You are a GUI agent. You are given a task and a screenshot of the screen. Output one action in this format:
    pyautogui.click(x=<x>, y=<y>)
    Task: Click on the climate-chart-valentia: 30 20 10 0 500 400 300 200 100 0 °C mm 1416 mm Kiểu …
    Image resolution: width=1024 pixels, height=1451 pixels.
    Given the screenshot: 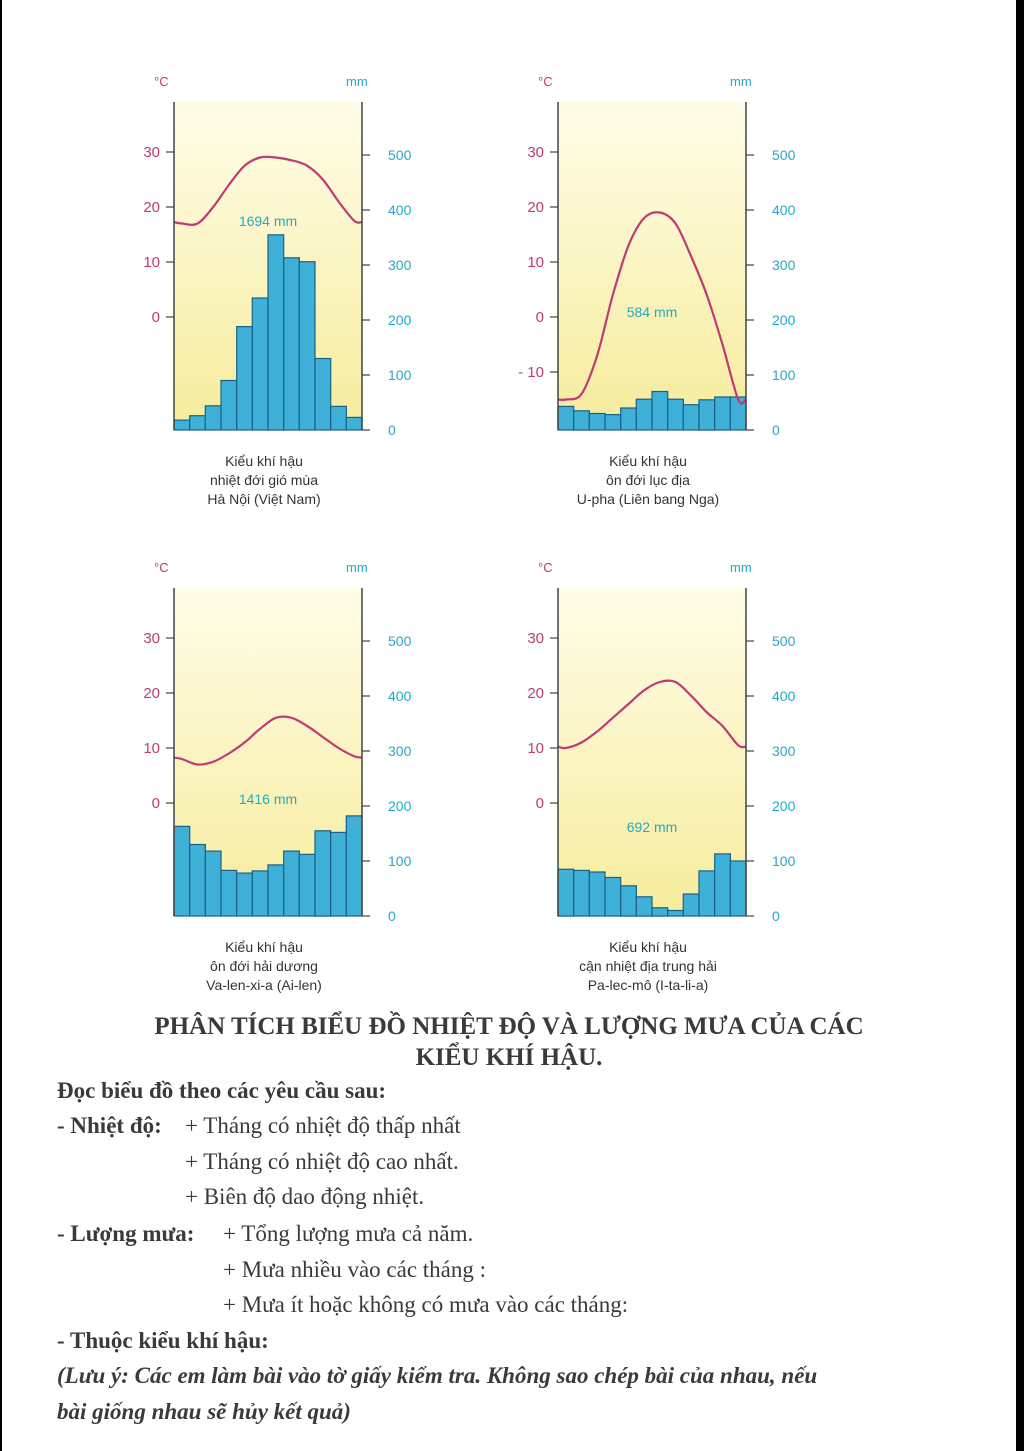 What is the action you would take?
    pyautogui.click(x=279, y=778)
    